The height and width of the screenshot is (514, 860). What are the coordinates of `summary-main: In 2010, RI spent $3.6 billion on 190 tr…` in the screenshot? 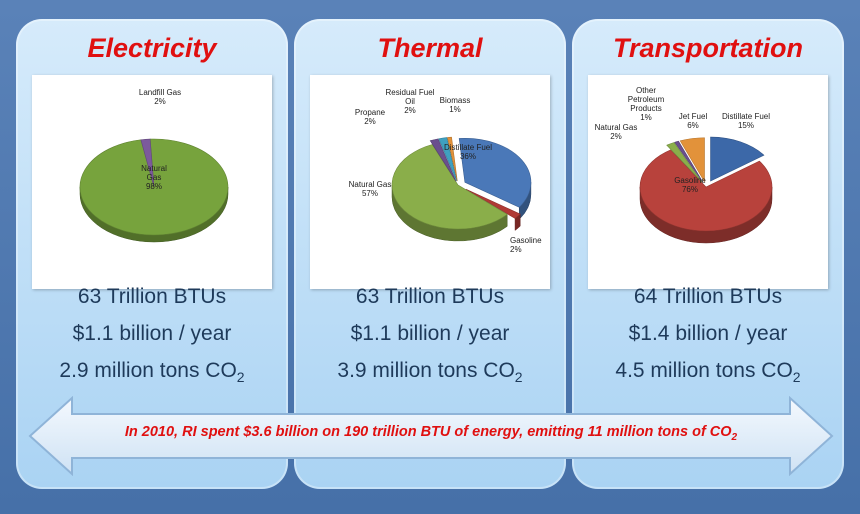 It's located at (428, 432).